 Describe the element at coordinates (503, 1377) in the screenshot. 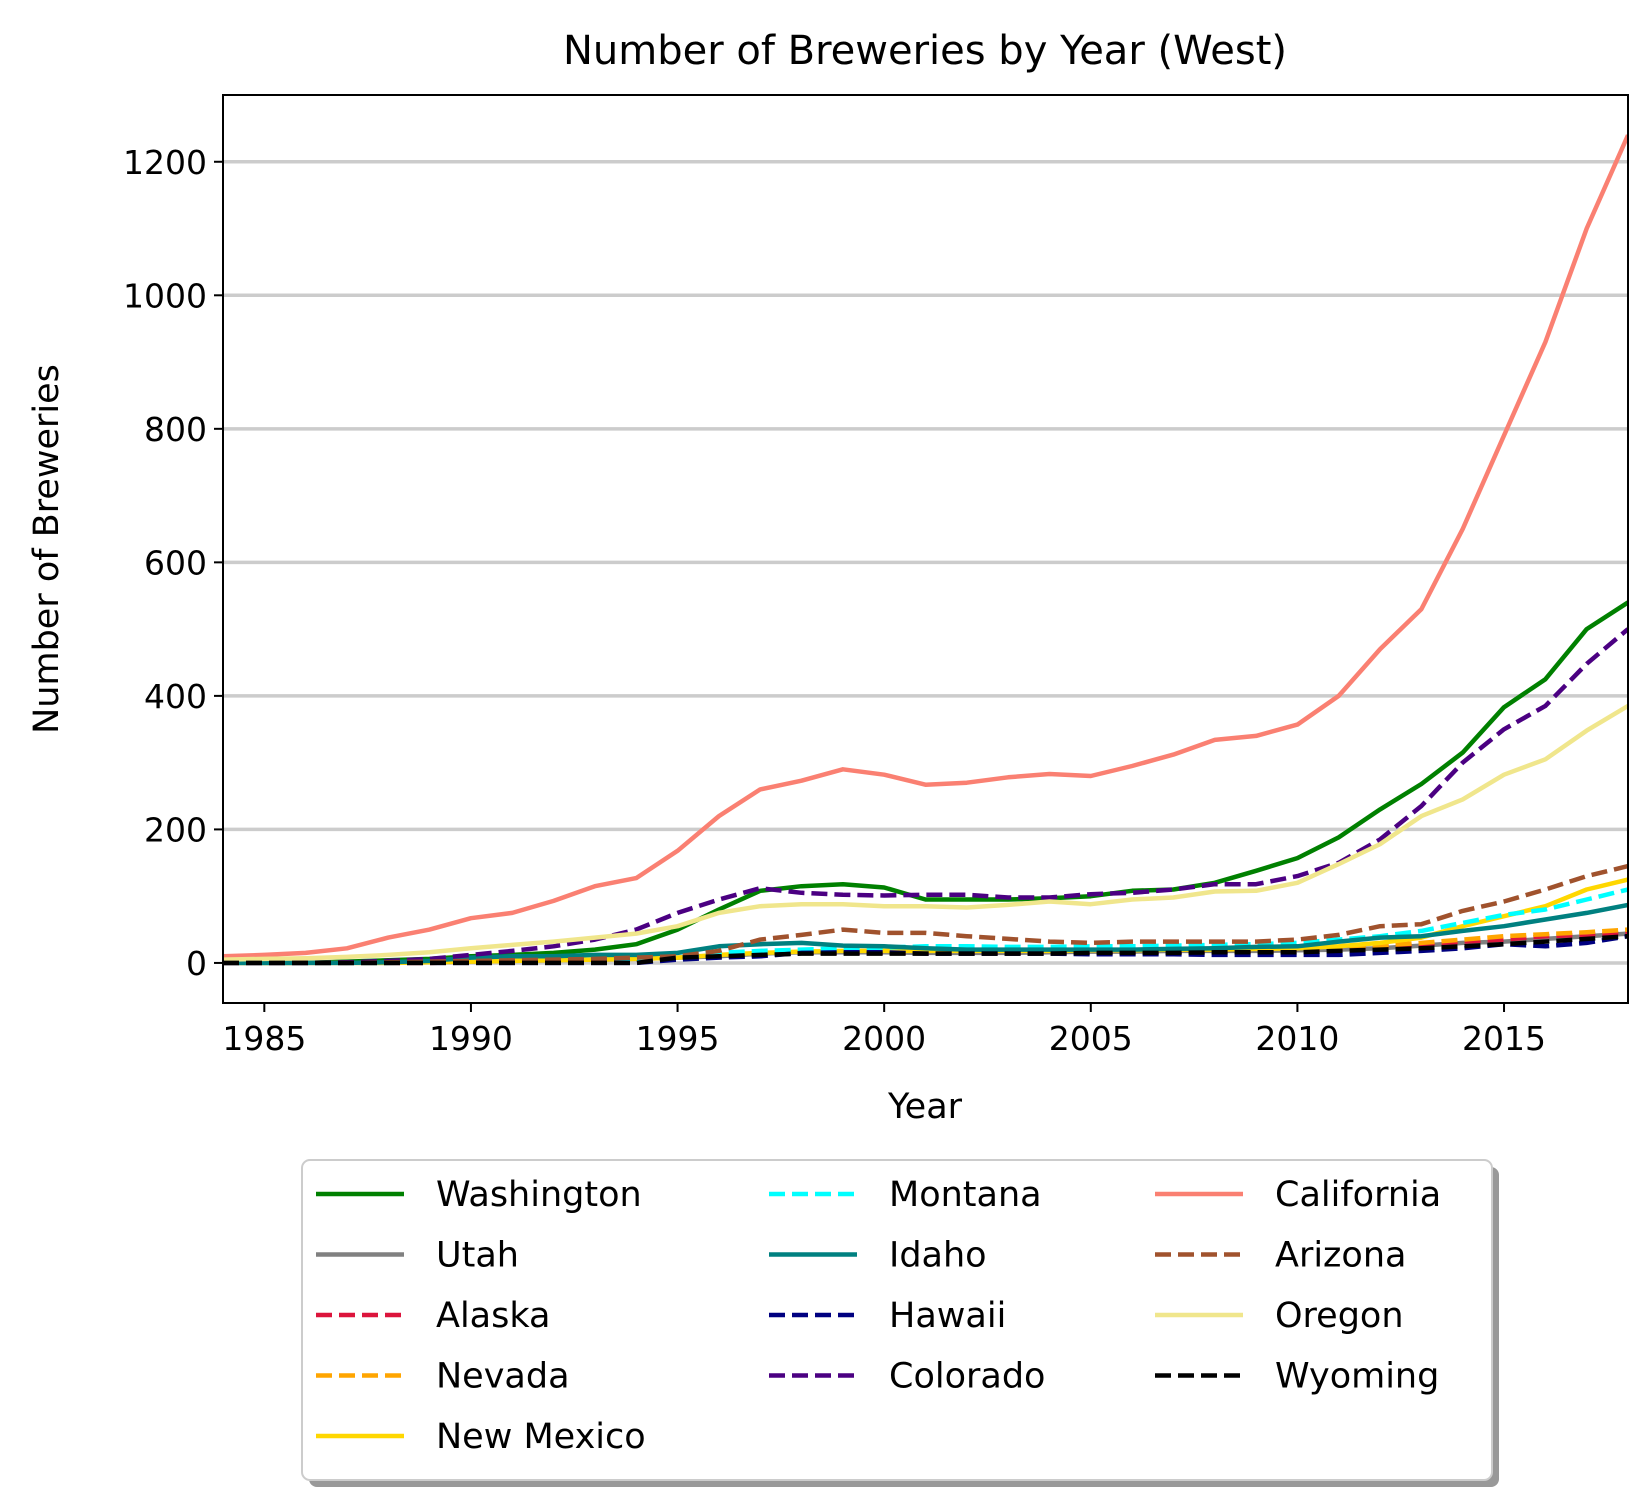

I see `legend-label: Nevada` at that location.